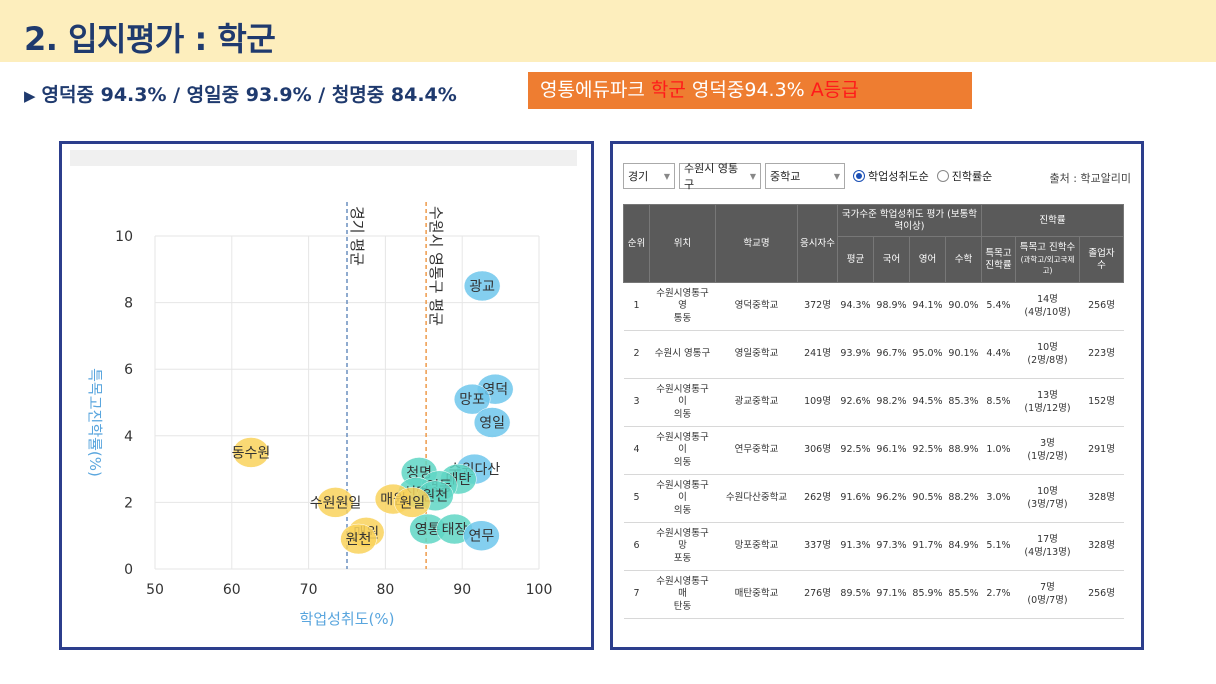 Image resolution: width=1216 pixels, height=684 pixels. What do you see at coordinates (891, 498) in the screenshot?
I see `cell-korean: 96.2%` at bounding box center [891, 498].